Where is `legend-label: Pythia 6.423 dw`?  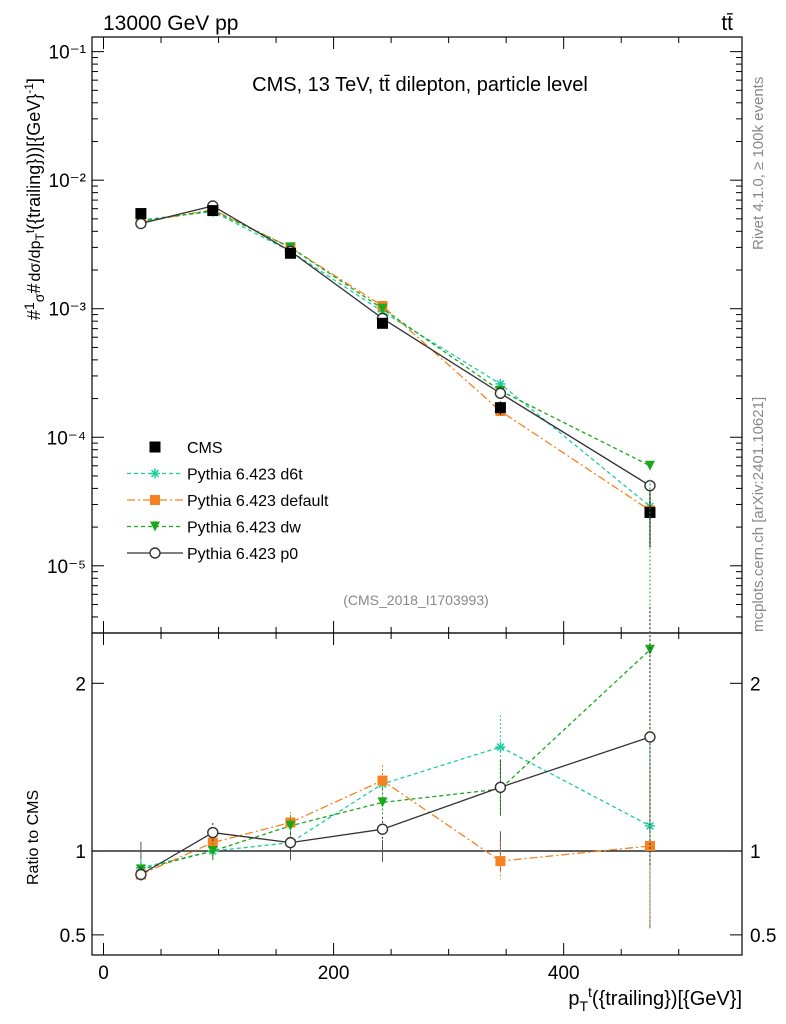
legend-label: Pythia 6.423 dw is located at coordinates (244, 528).